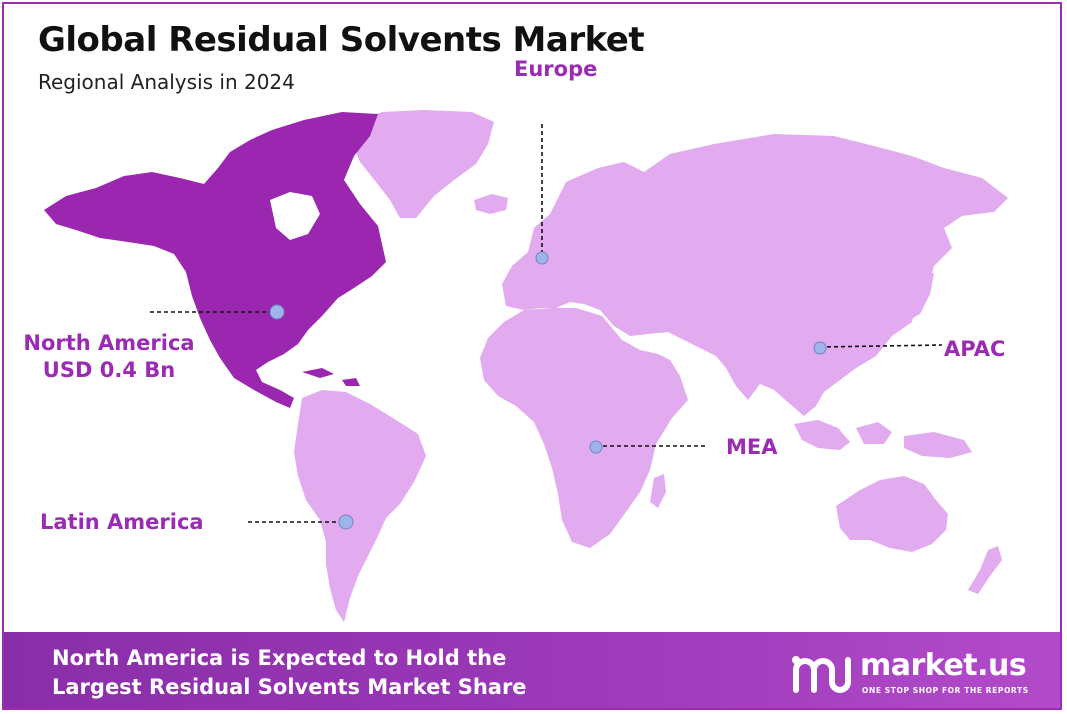 The height and width of the screenshot is (714, 1067). I want to click on label-apac: APAC, so click(974, 349).